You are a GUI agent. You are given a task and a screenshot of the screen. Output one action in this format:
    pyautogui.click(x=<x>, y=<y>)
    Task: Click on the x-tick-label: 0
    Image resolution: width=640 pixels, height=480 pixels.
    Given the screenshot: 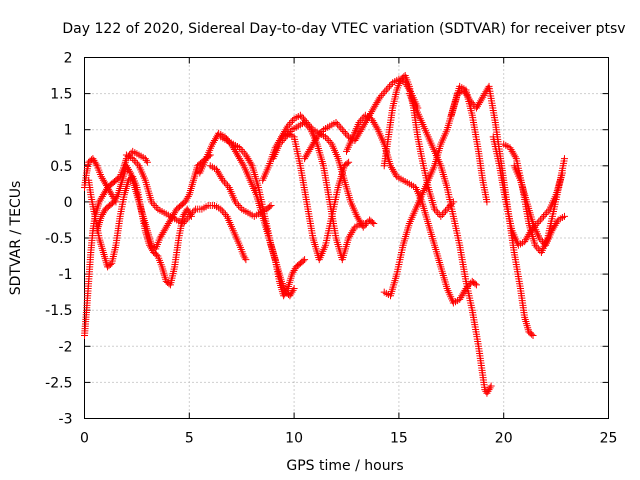 What is the action you would take?
    pyautogui.click(x=84, y=439)
    